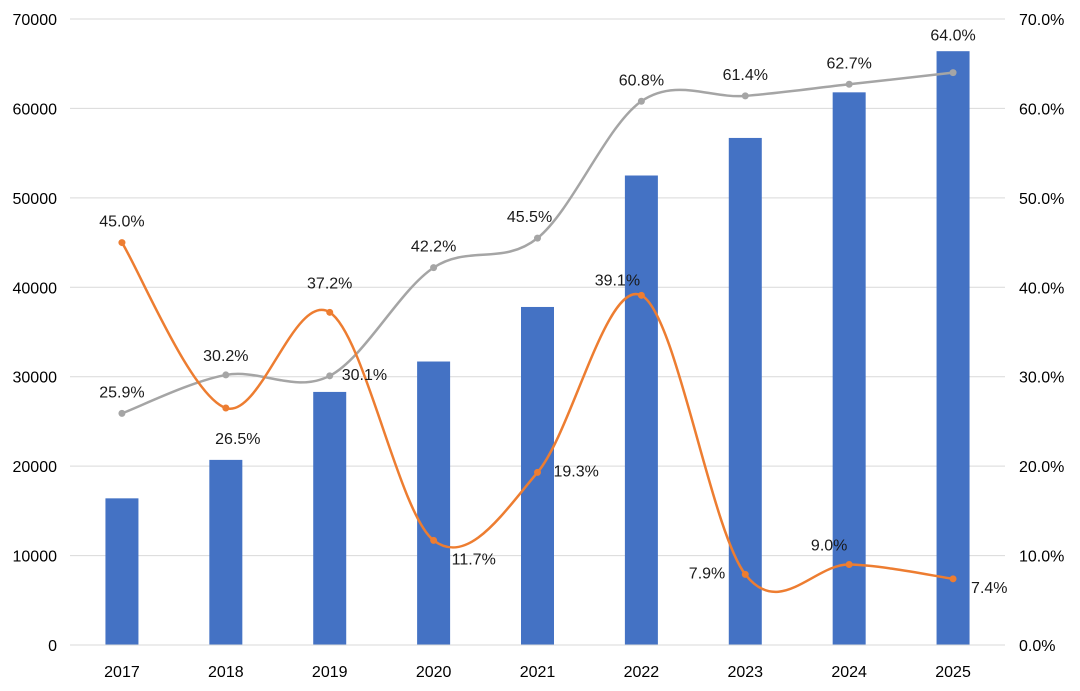  What do you see at coordinates (121, 222) in the screenshot?
I see `orange-data-label: 45.0%` at bounding box center [121, 222].